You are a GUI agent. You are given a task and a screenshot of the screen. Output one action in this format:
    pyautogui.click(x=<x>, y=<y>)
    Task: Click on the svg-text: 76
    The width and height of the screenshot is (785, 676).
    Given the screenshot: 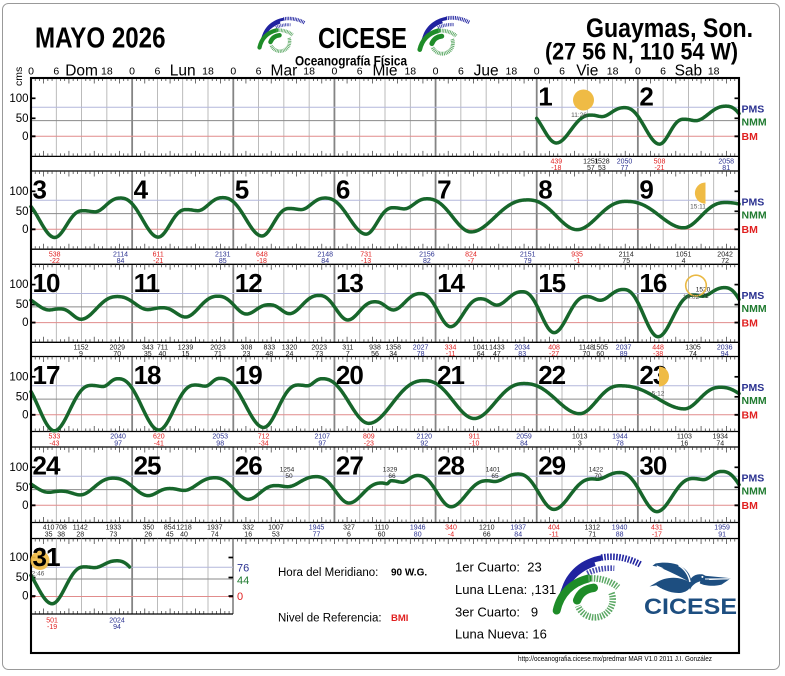 What is the action you would take?
    pyautogui.click(x=243, y=569)
    